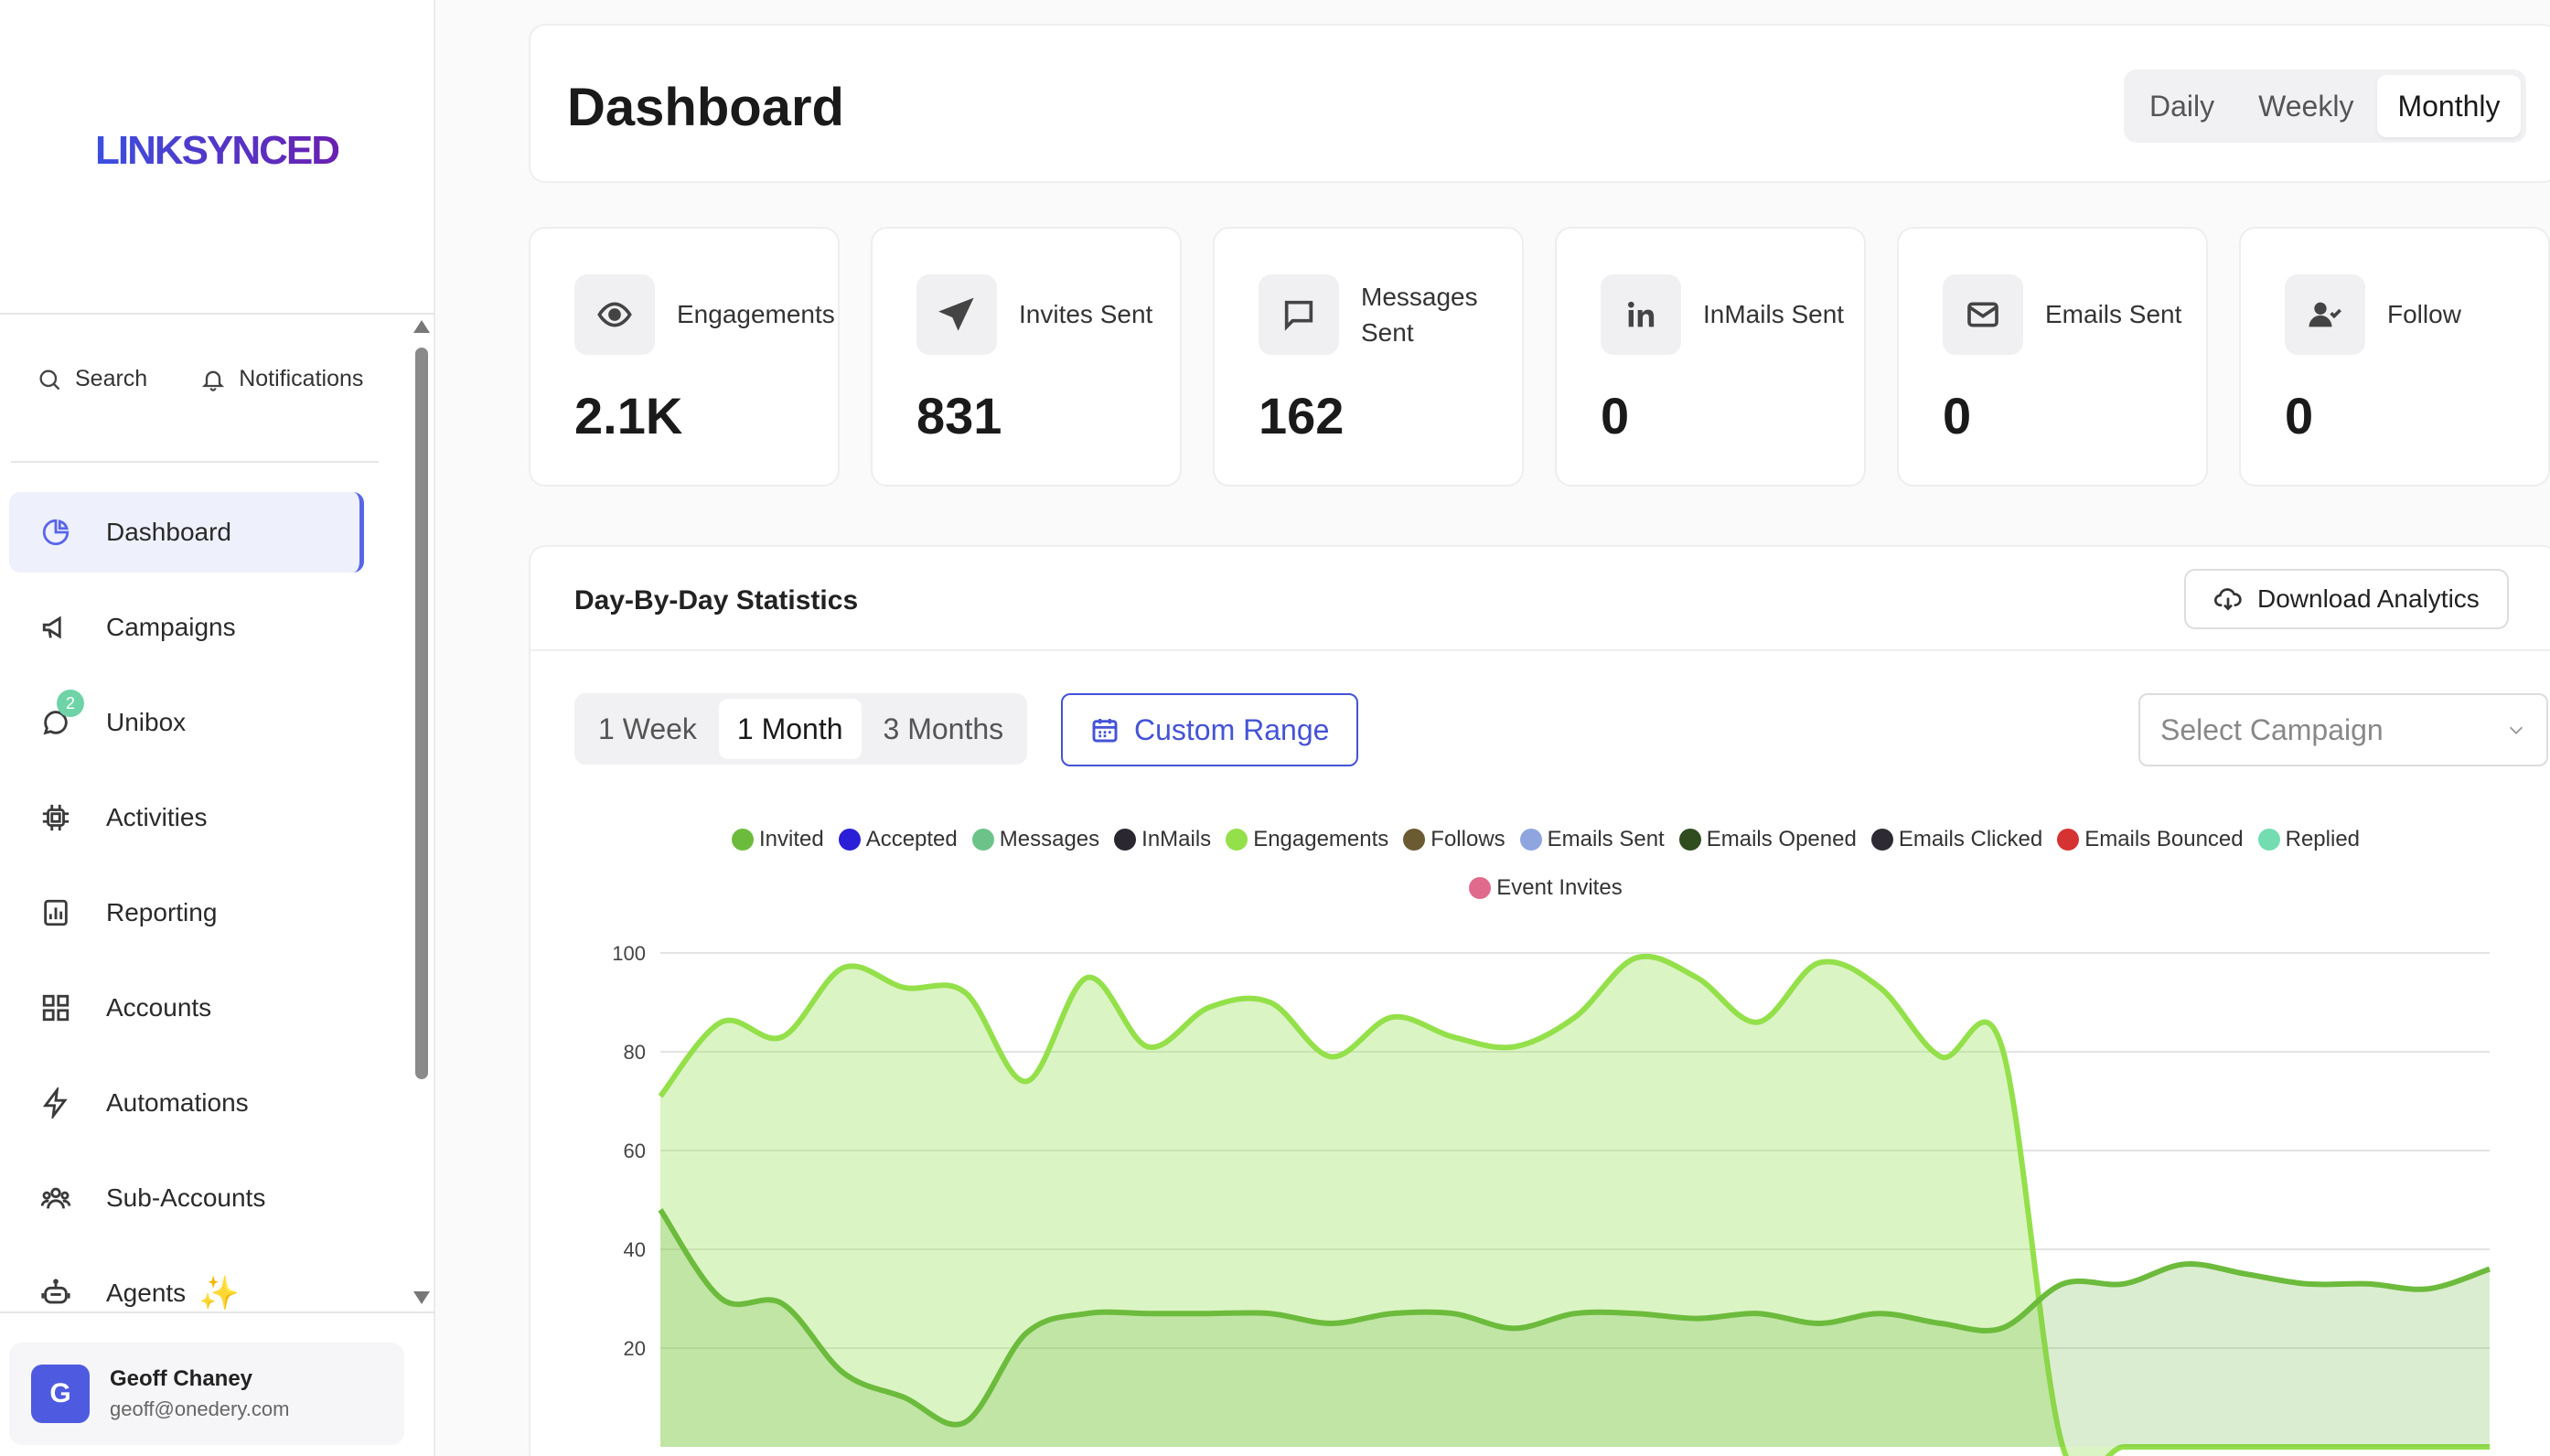 The image size is (2550, 1456). I want to click on chat-icon, so click(55, 723).